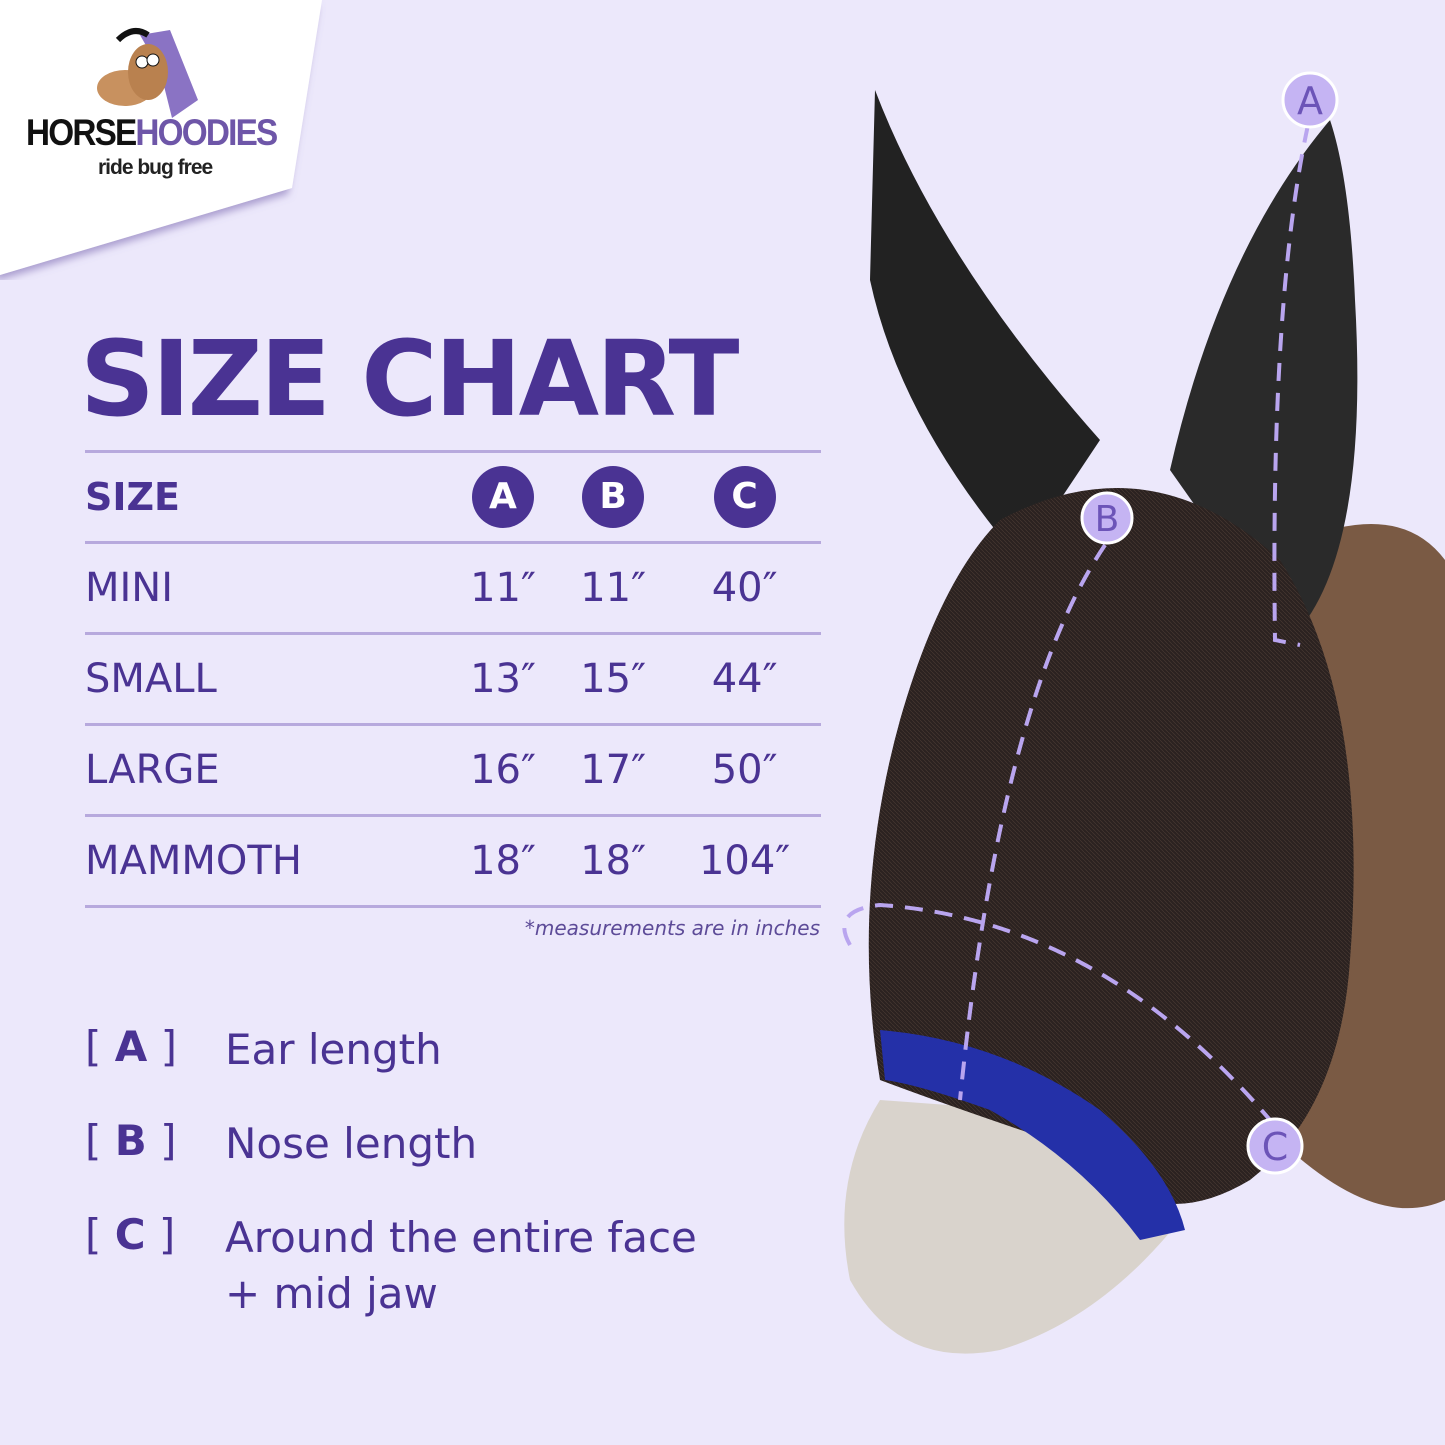 This screenshot has width=1445, height=1445. What do you see at coordinates (744, 861) in the screenshot?
I see `c-cell: 104″` at bounding box center [744, 861].